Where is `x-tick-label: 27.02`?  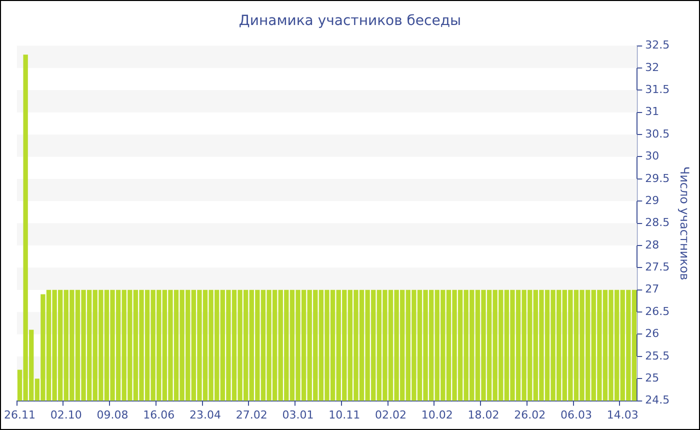 x-tick-label: 27.02 is located at coordinates (252, 415).